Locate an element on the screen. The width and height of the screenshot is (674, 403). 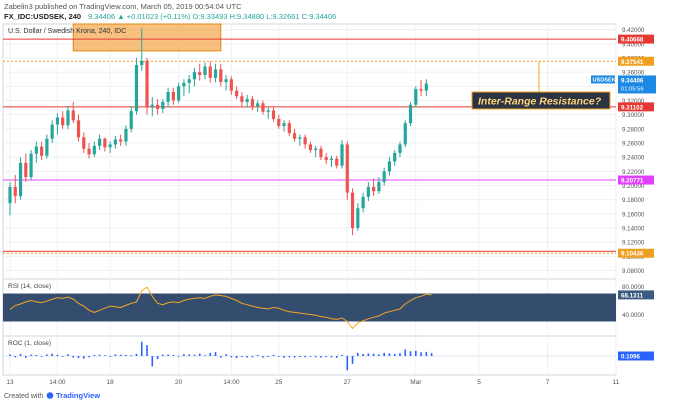
y-tick-label: 9.40000 is located at coordinates (633, 44).